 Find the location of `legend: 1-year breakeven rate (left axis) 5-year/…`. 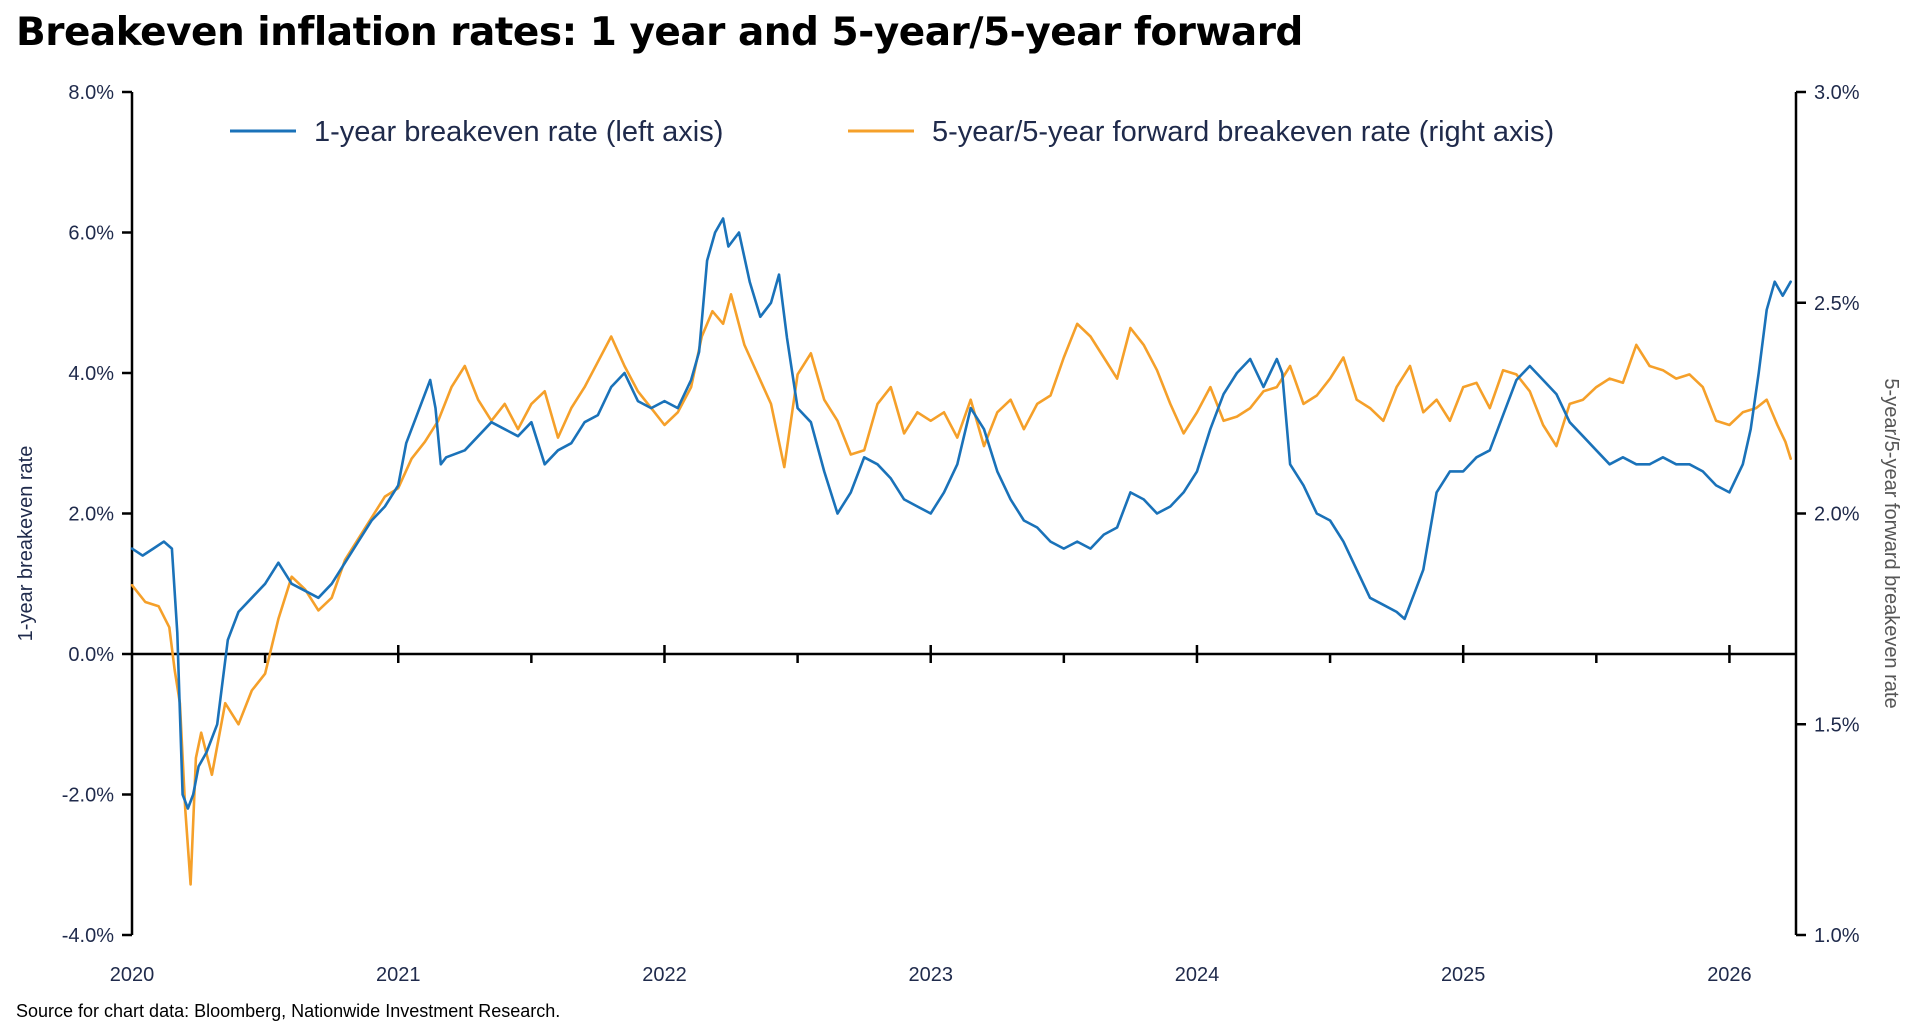

legend: 1-year breakeven rate (left axis) 5-year/… is located at coordinates (892, 132).